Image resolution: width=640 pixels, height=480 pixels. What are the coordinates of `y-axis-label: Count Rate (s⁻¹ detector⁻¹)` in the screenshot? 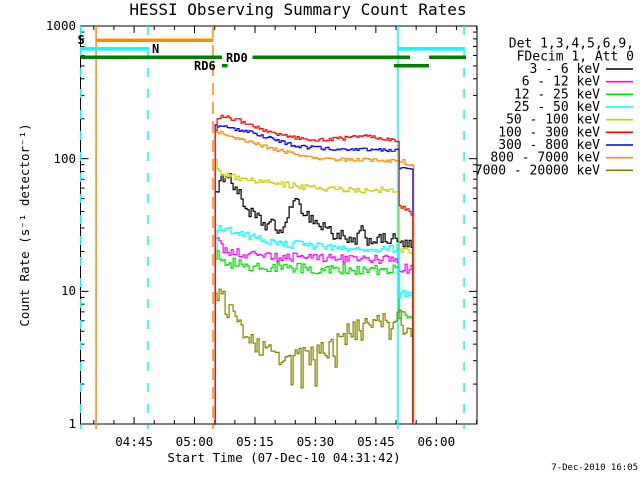 It's located at (24, 224).